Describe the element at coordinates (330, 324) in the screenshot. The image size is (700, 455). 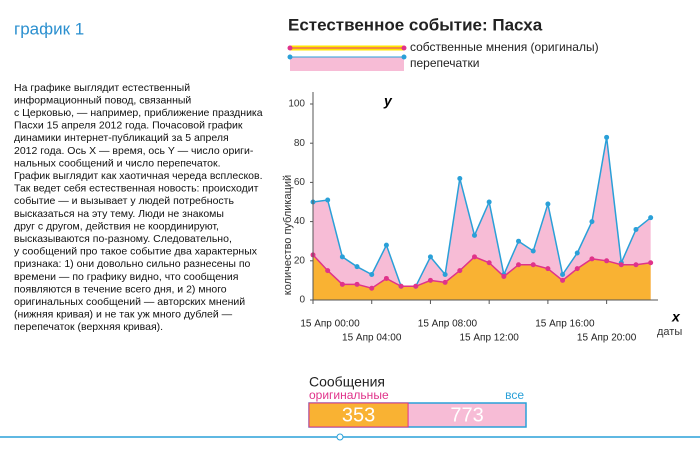
I see `x-tick-label: 15 Апр 00:00` at that location.